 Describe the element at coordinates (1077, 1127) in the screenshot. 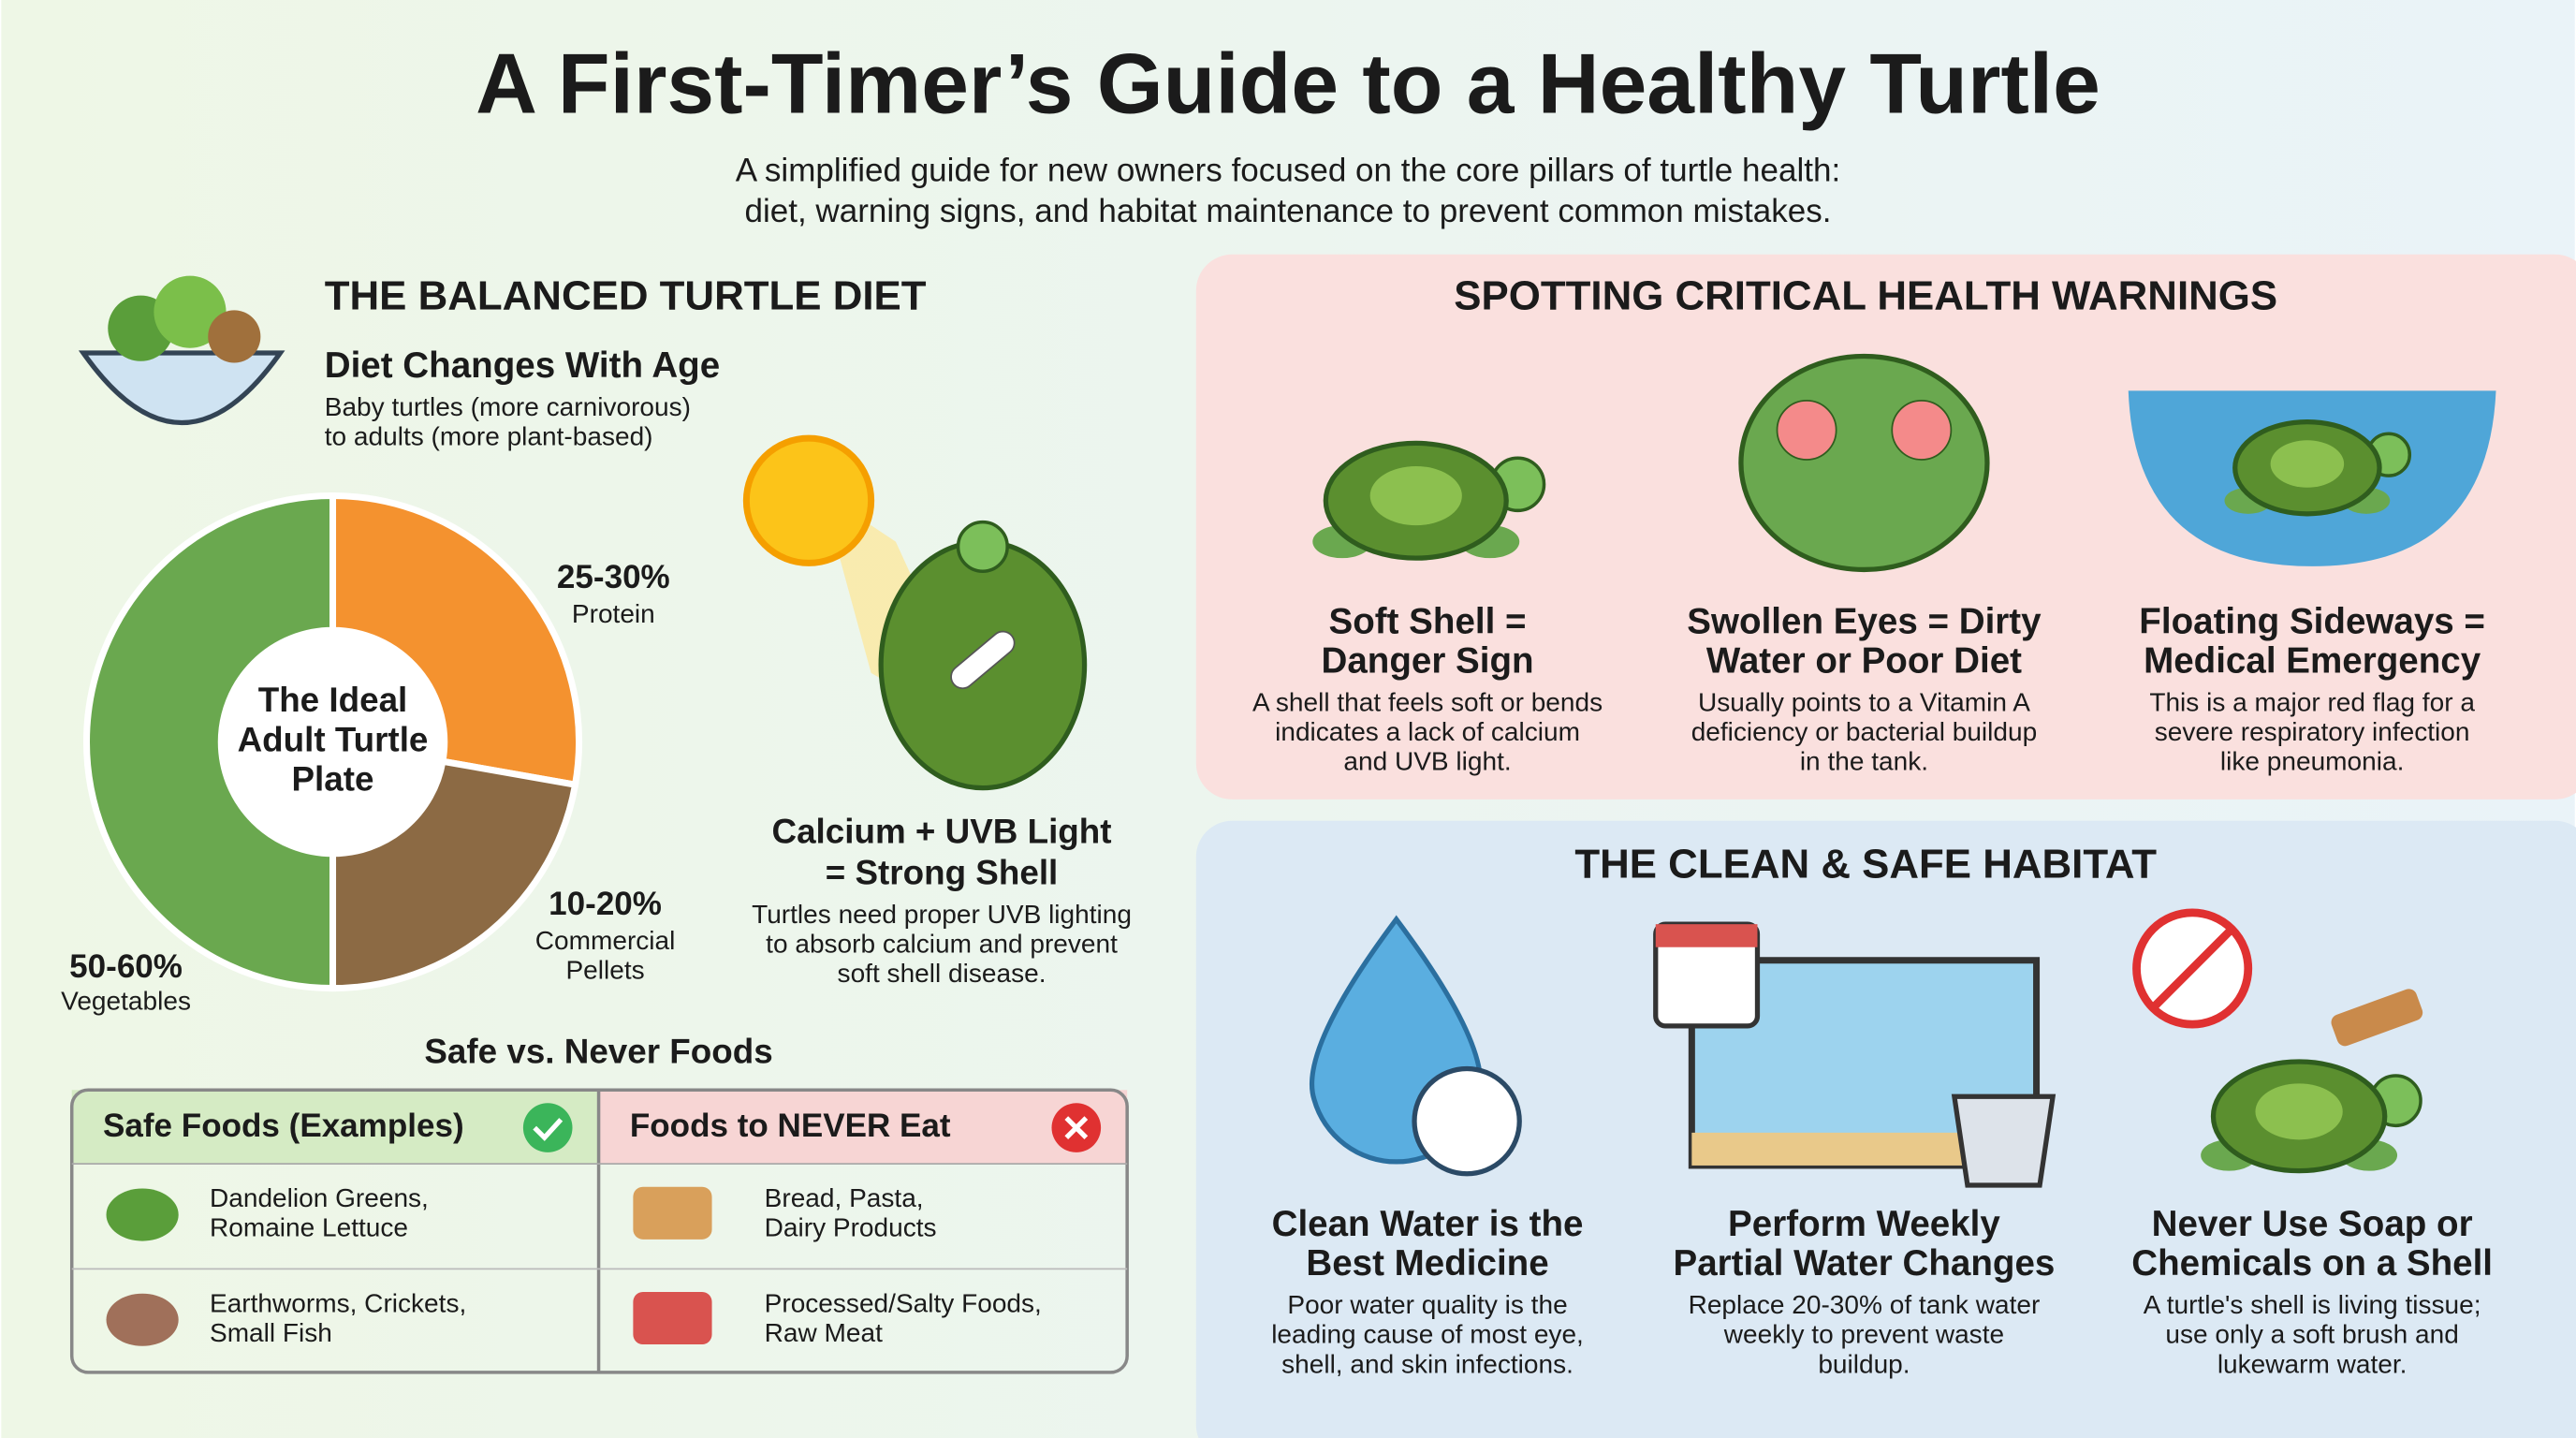

I see `x-mark` at that location.